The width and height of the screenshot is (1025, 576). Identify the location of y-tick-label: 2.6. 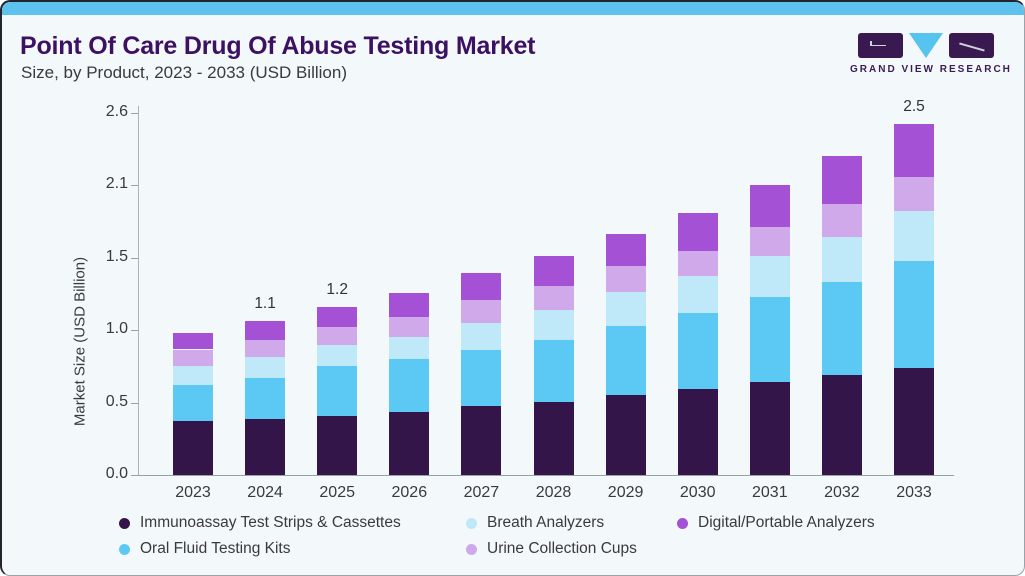
(116, 111).